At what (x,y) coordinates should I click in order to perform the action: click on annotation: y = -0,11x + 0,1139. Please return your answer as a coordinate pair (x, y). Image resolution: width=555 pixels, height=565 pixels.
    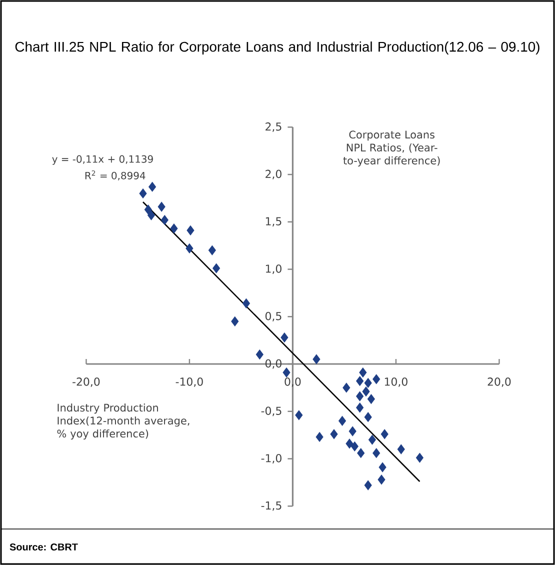
    Looking at the image, I should click on (102, 160).